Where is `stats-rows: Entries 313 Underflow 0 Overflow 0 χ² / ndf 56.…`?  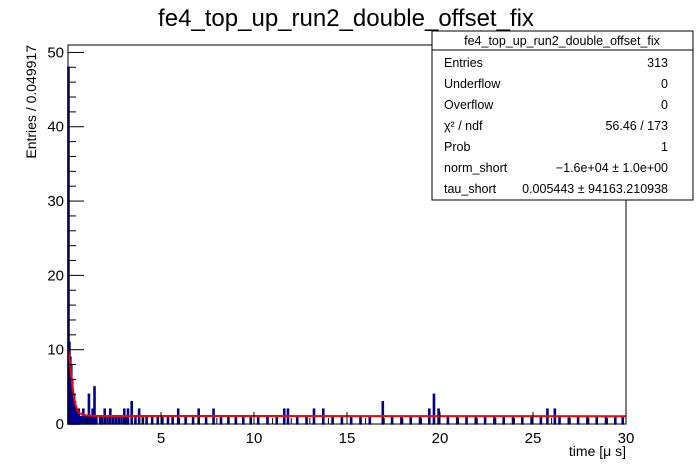 stats-rows: Entries 313 Underflow 0 Overflow 0 χ² / ndf 56.… is located at coordinates (556, 126).